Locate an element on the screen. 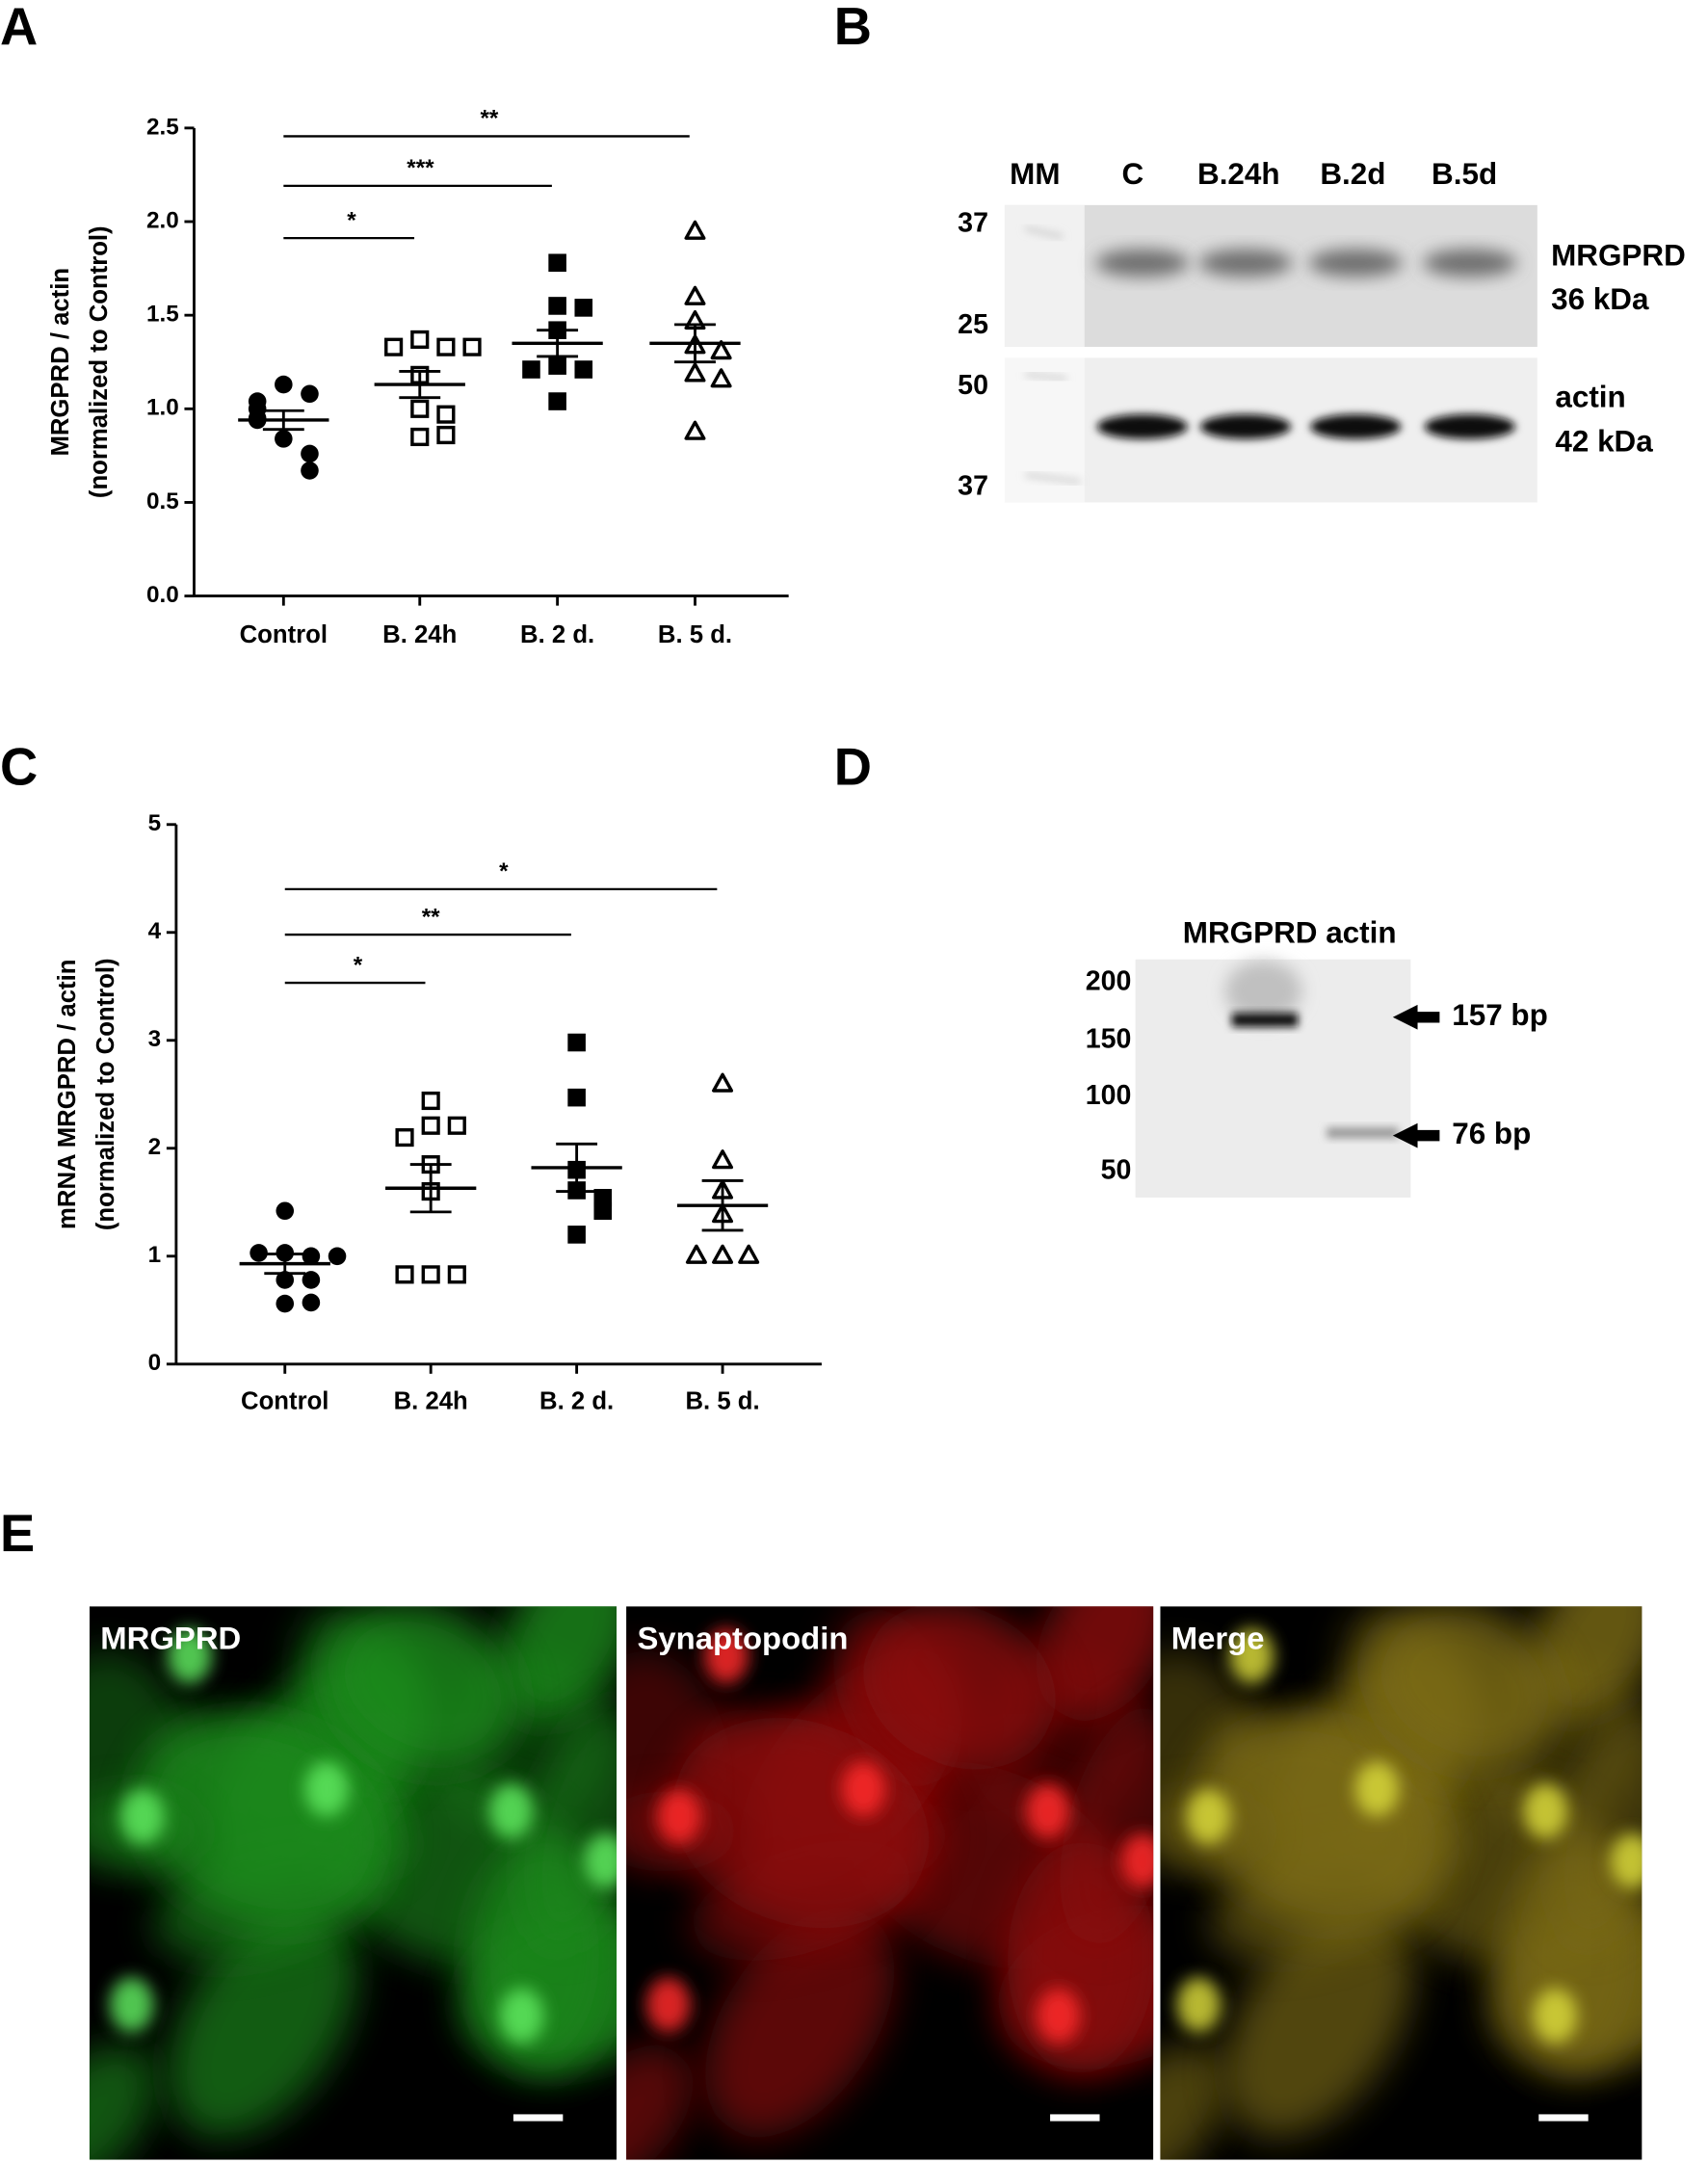 Image resolution: width=1708 pixels, height=2163 pixels. y-tick-label: 2.0 is located at coordinates (162, 220).